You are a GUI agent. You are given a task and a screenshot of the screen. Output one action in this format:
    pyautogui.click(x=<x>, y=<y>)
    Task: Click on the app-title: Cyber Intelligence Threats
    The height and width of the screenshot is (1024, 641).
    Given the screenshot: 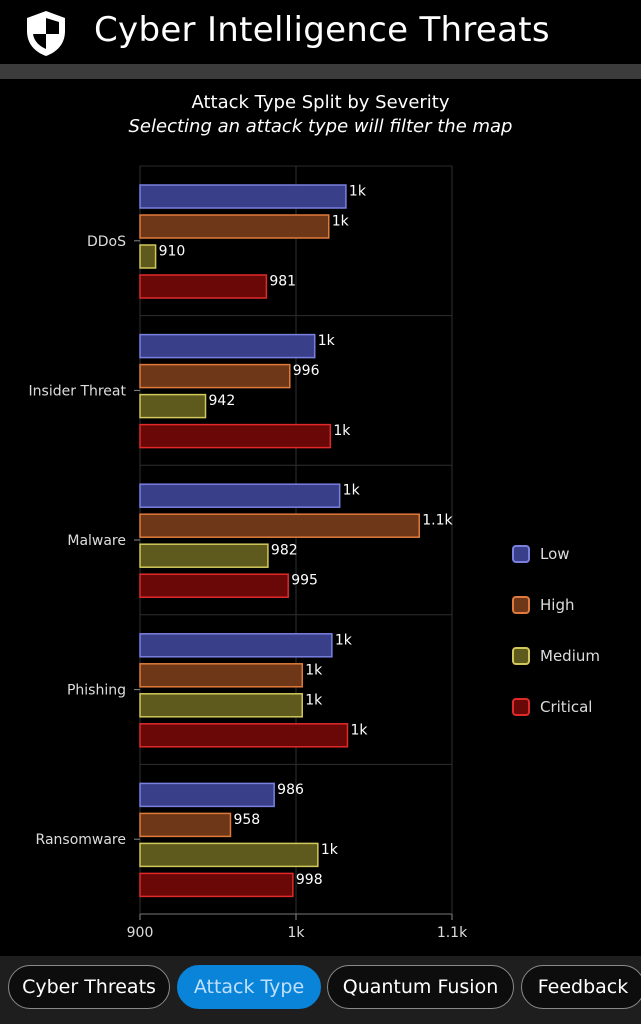 What is the action you would take?
    pyautogui.click(x=322, y=30)
    